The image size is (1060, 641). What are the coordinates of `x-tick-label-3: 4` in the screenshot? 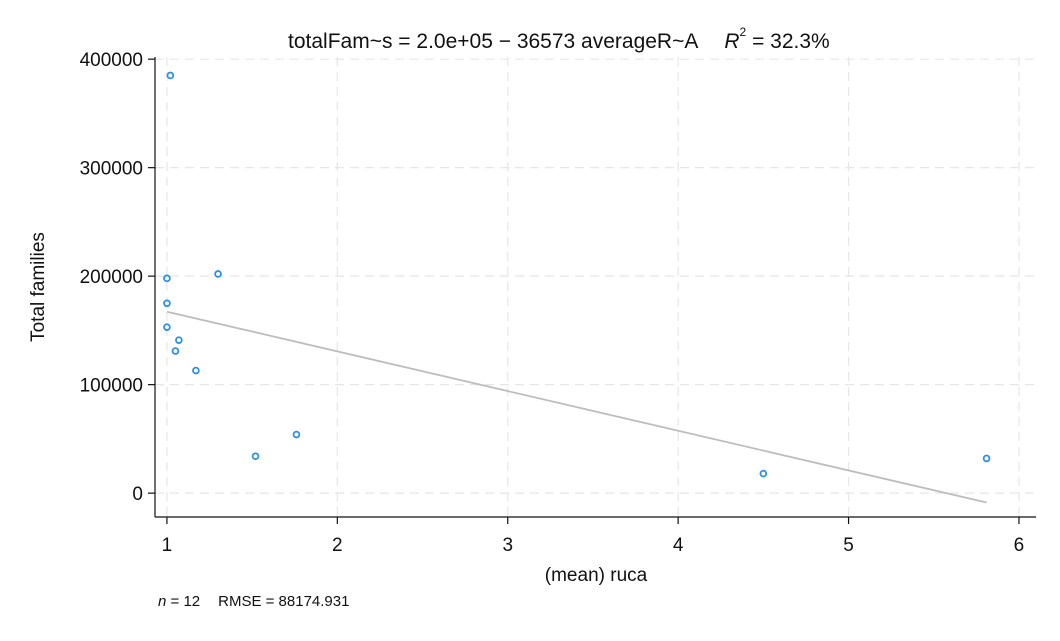 It's located at (678, 545).